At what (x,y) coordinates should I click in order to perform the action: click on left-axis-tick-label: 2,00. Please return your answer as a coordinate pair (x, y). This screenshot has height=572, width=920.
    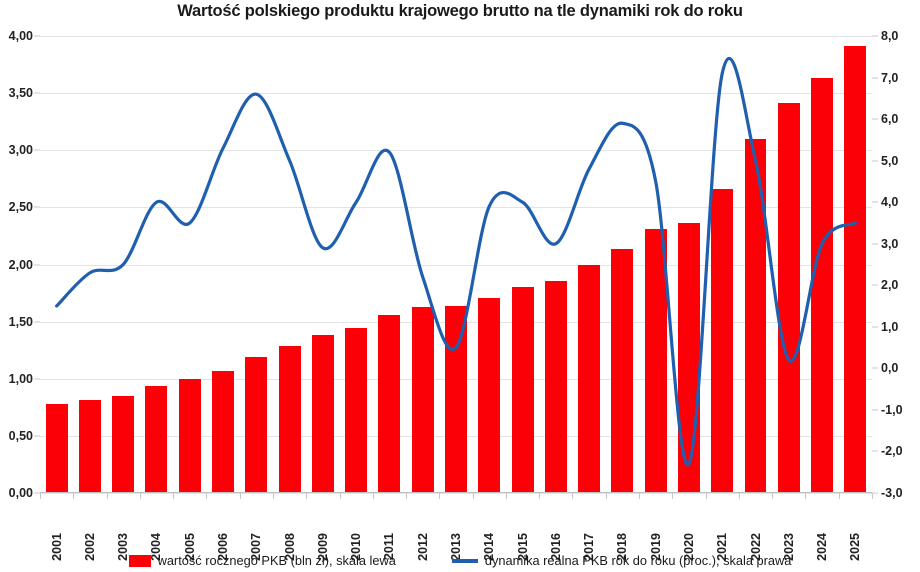
    Looking at the image, I should click on (20, 264).